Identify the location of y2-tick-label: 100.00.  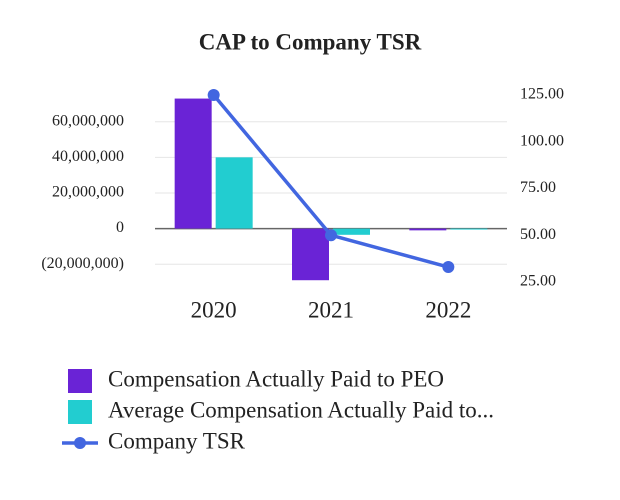
(542, 140).